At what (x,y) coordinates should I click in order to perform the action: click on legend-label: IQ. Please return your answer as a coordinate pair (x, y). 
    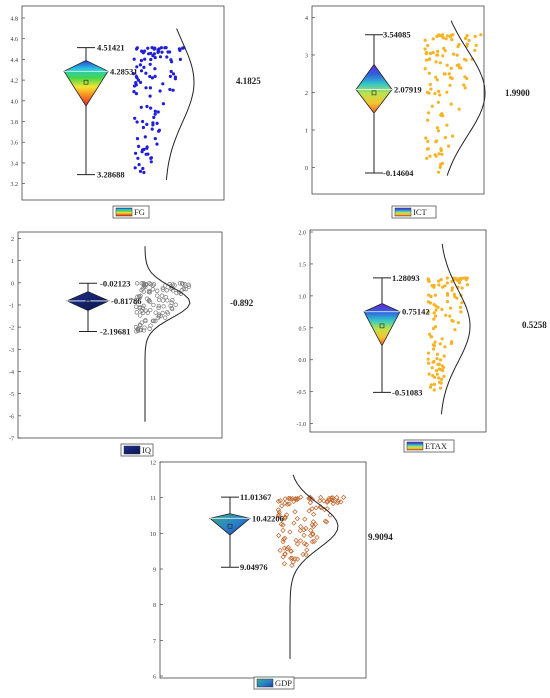
    Looking at the image, I should click on (146, 450).